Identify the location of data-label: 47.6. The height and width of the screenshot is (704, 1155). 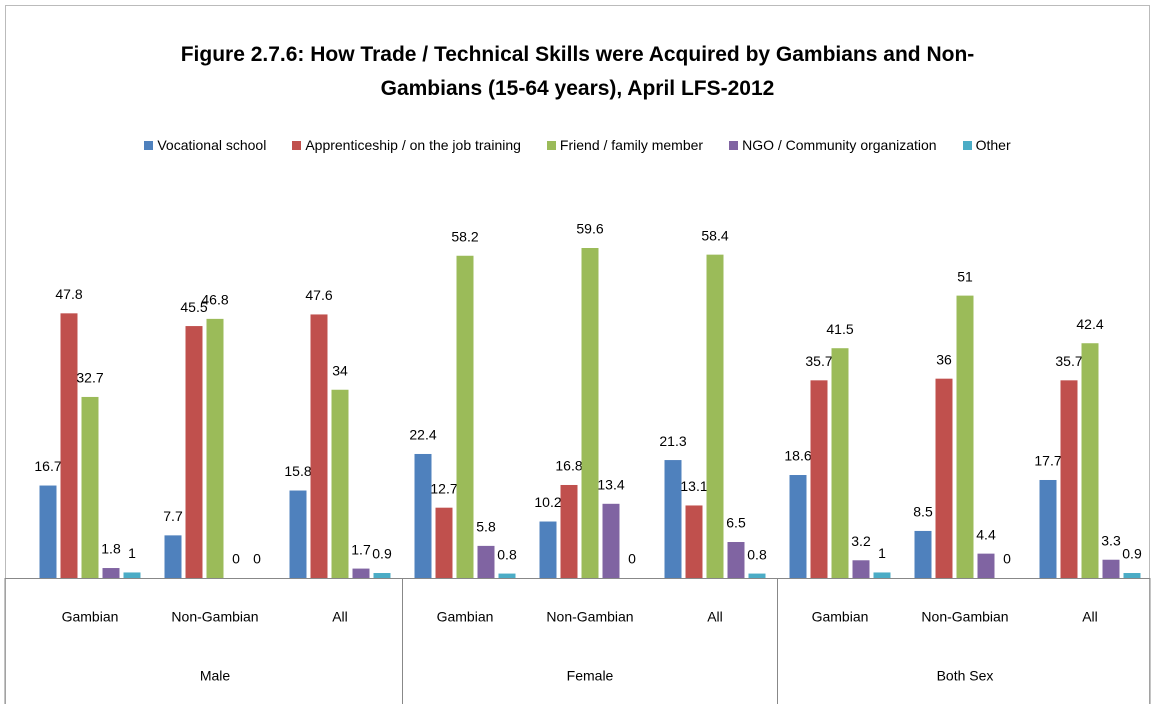
(318, 295).